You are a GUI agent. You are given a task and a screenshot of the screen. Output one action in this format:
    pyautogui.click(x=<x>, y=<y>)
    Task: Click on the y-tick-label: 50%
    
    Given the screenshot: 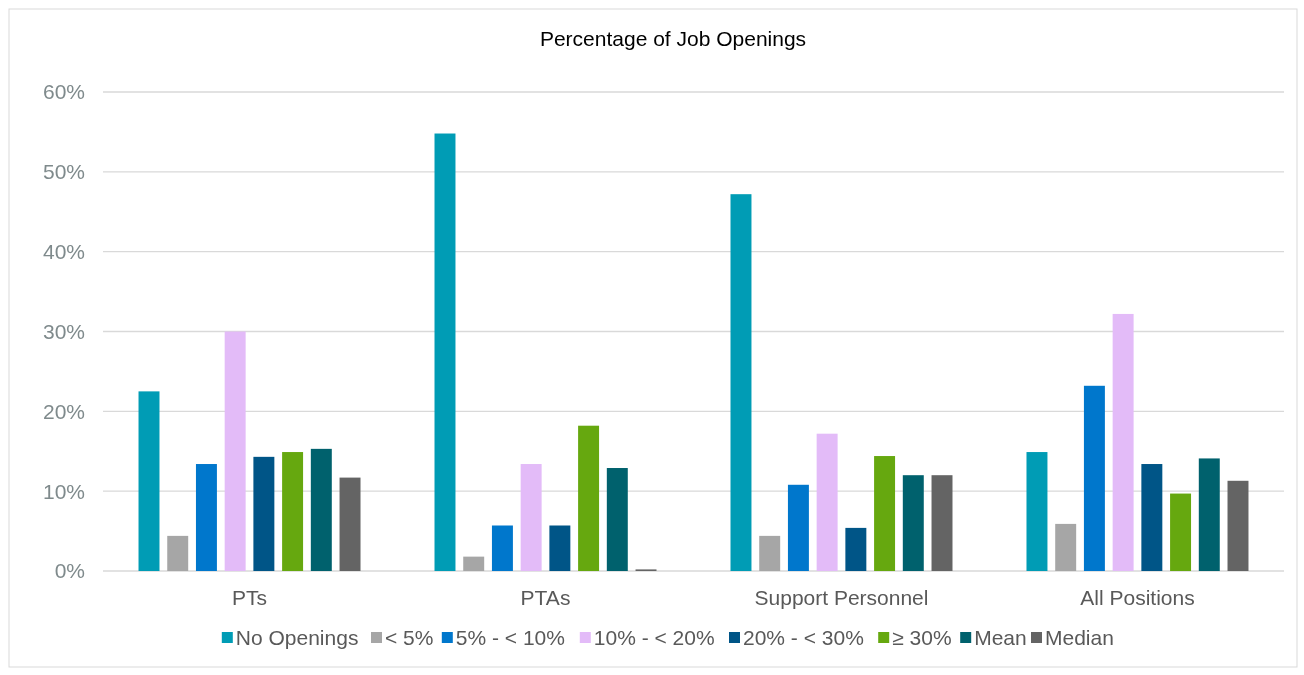 What is the action you would take?
    pyautogui.click(x=63, y=172)
    